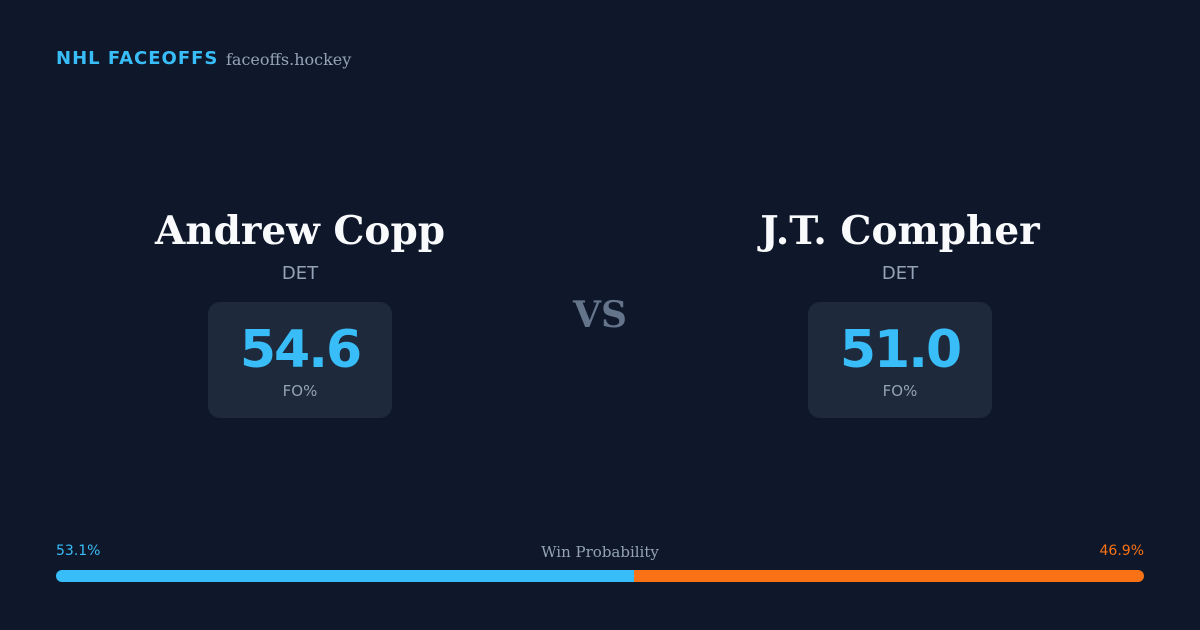 The height and width of the screenshot is (630, 1200). Describe the element at coordinates (289, 59) in the screenshot. I see `site: faceoffs.hockey` at that location.